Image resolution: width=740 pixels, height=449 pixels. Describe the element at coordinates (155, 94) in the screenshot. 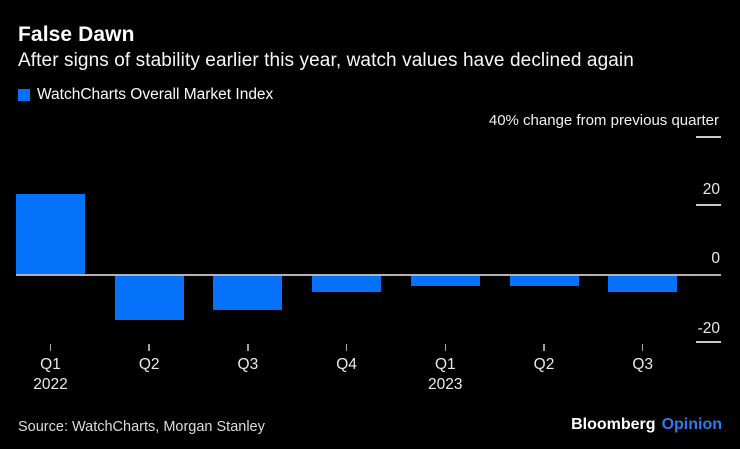

I see `legend-label: WatchCharts Overall Market Index` at that location.